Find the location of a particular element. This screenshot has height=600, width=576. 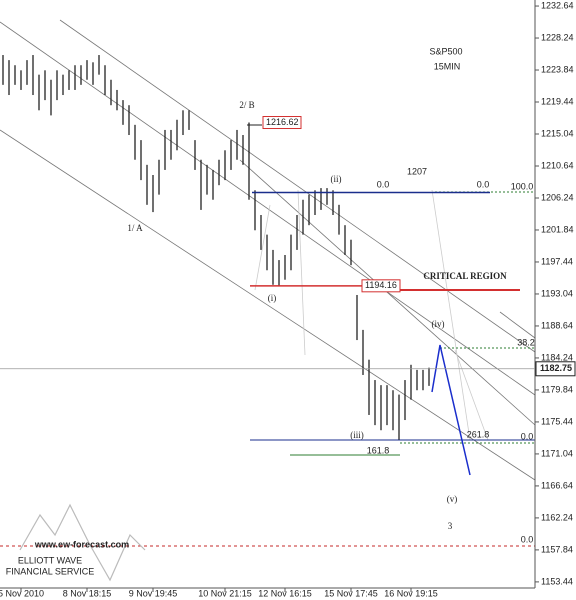

y-tick-label: 1215.04 is located at coordinates (557, 133).